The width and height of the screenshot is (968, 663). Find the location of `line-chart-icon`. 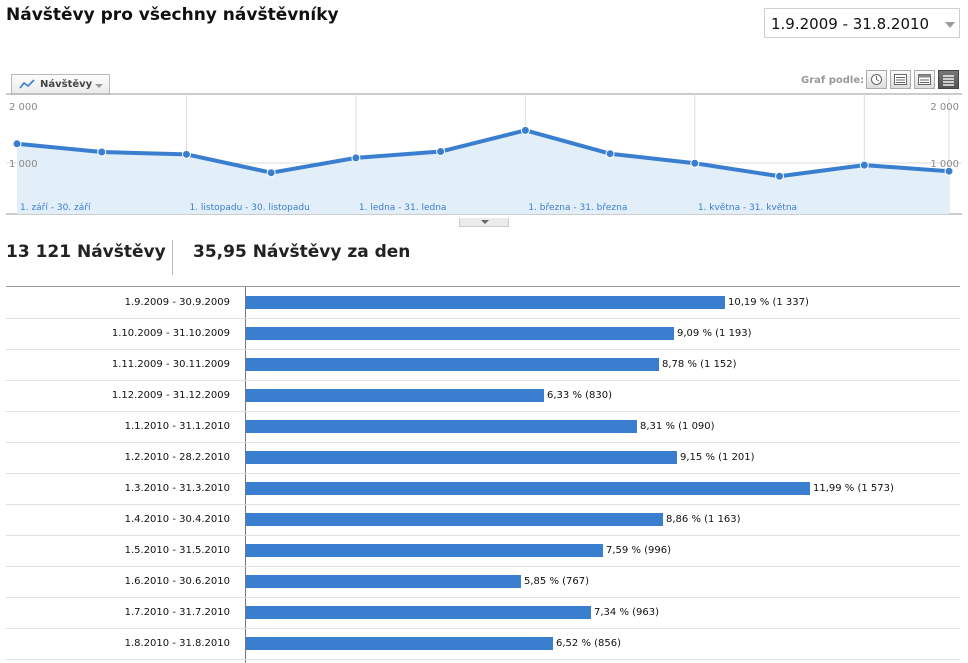

line-chart-icon is located at coordinates (27, 84).